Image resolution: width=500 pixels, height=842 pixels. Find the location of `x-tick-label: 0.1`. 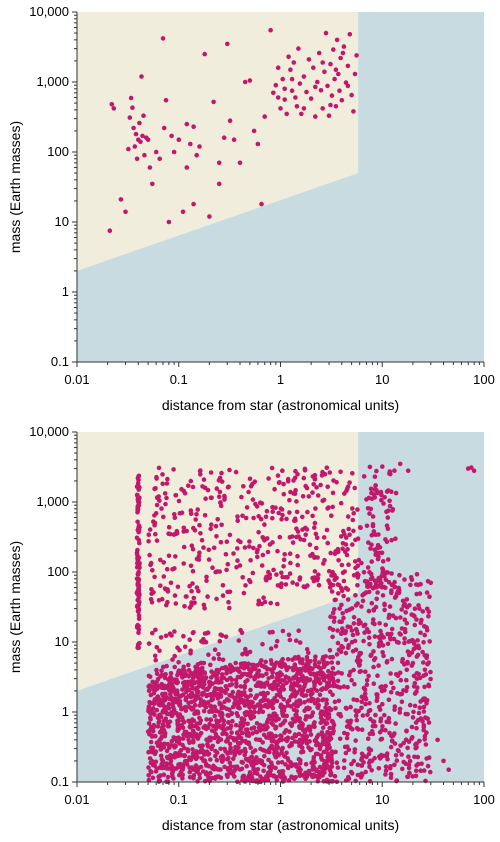

x-tick-label: 0.1 is located at coordinates (179, 379).